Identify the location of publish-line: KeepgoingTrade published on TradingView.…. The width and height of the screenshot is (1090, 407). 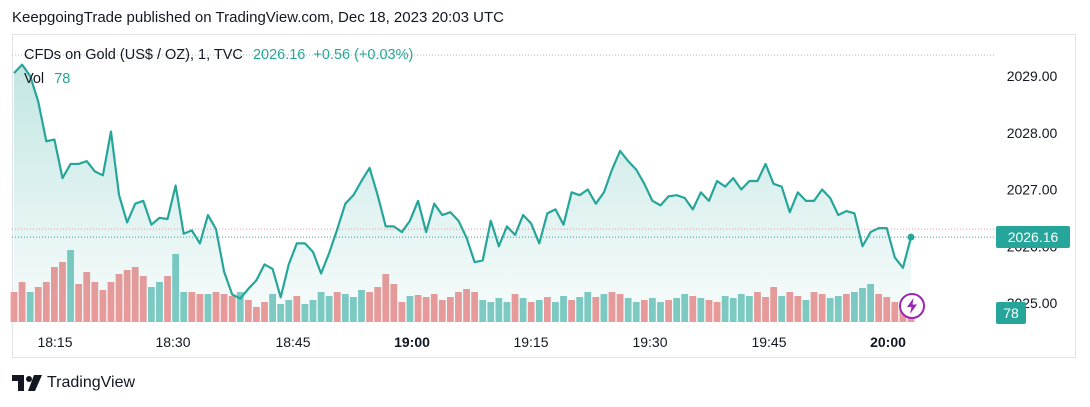
(258, 17).